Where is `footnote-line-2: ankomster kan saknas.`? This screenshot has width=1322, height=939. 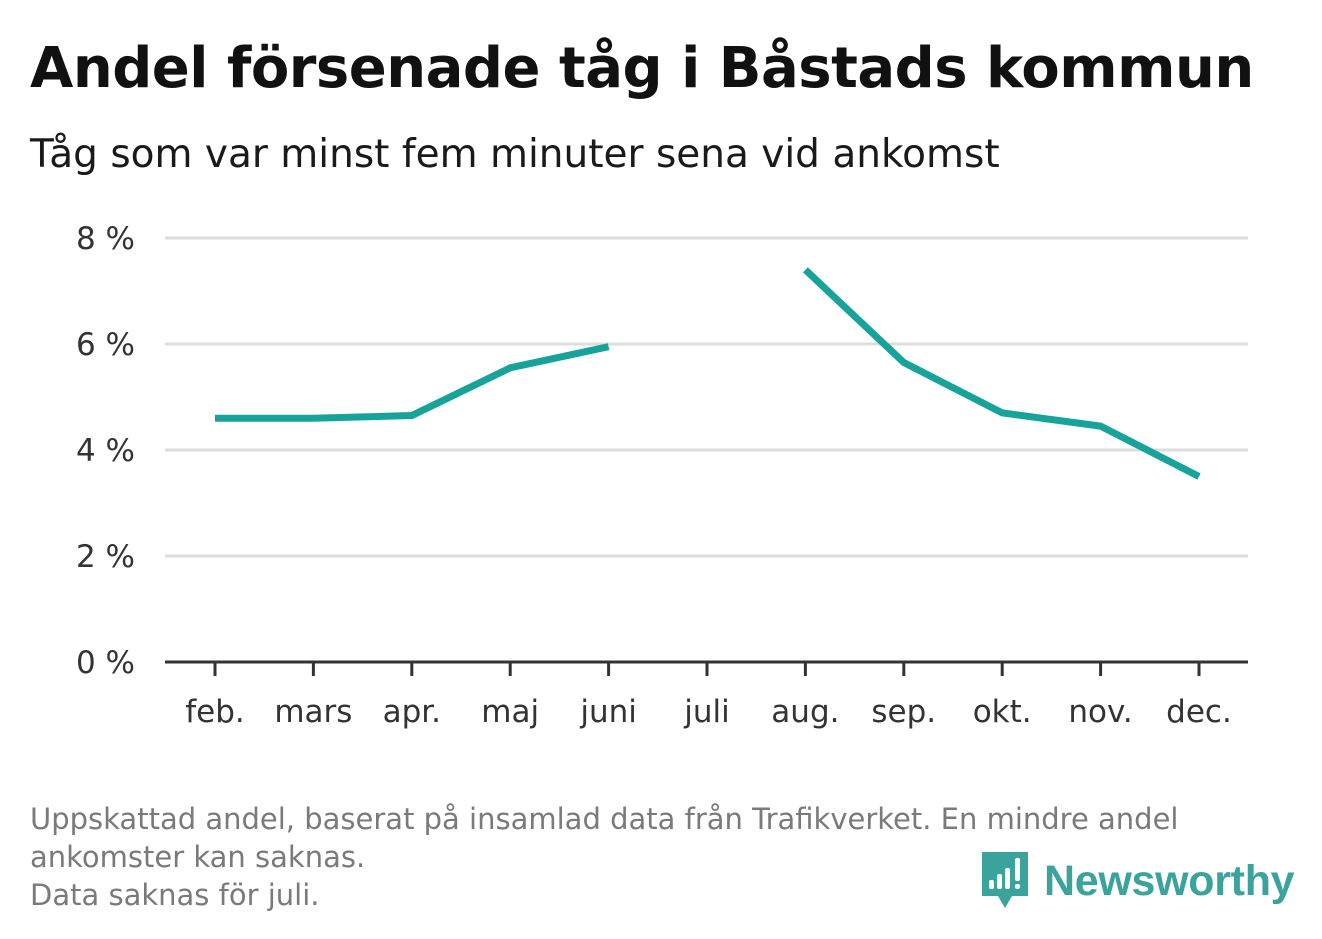
footnote-line-2: ankomster kan saknas. is located at coordinates (198, 857).